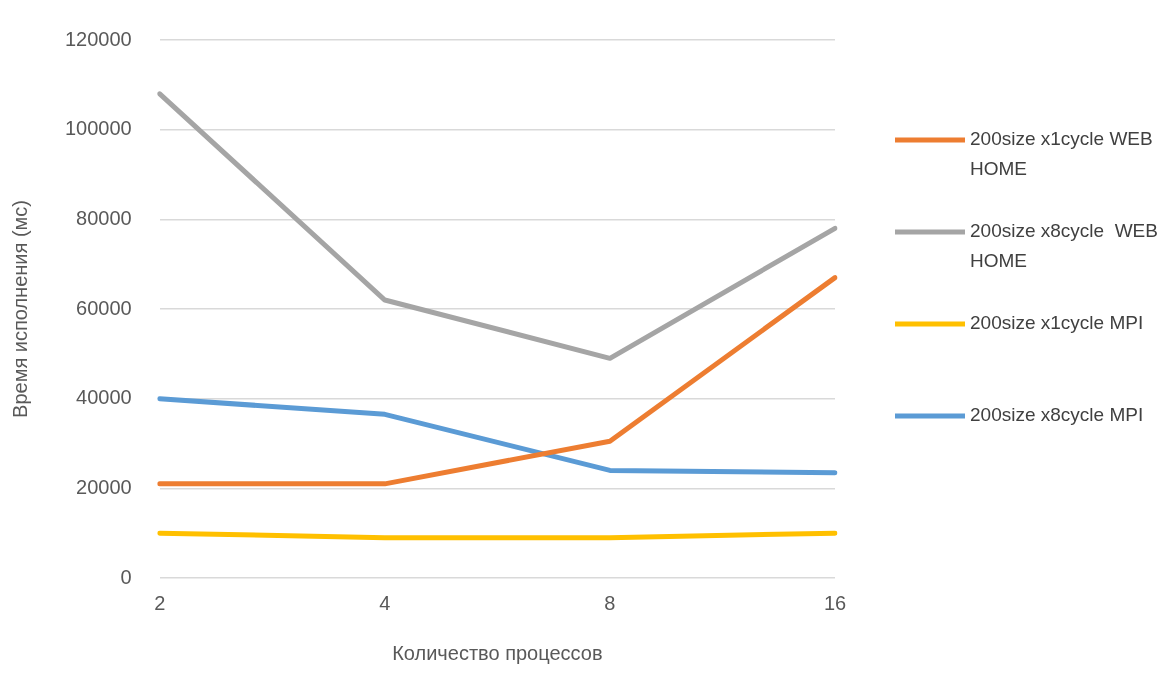  Describe the element at coordinates (497, 652) in the screenshot. I see `x-axis-title: Количество процессов` at that location.